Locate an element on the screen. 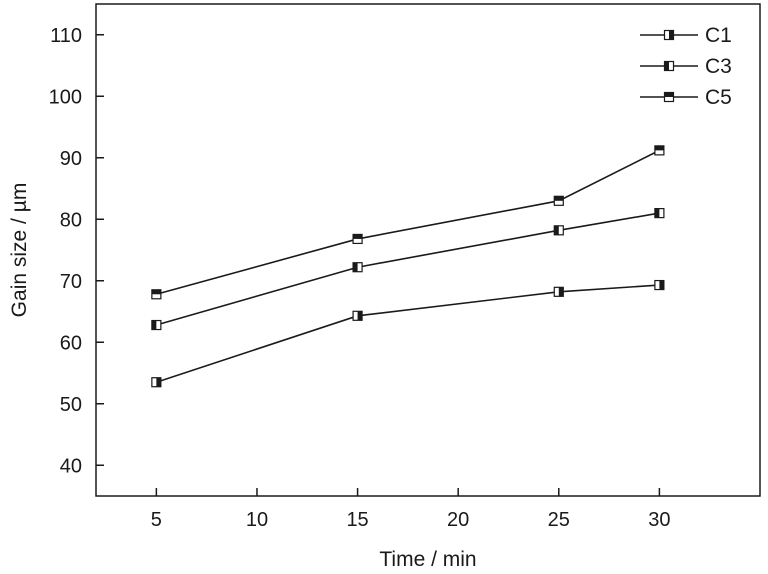 This screenshot has height=574, width=768. y-axis: 40 50 60 70 80 90 100 110 is located at coordinates (76, 251).